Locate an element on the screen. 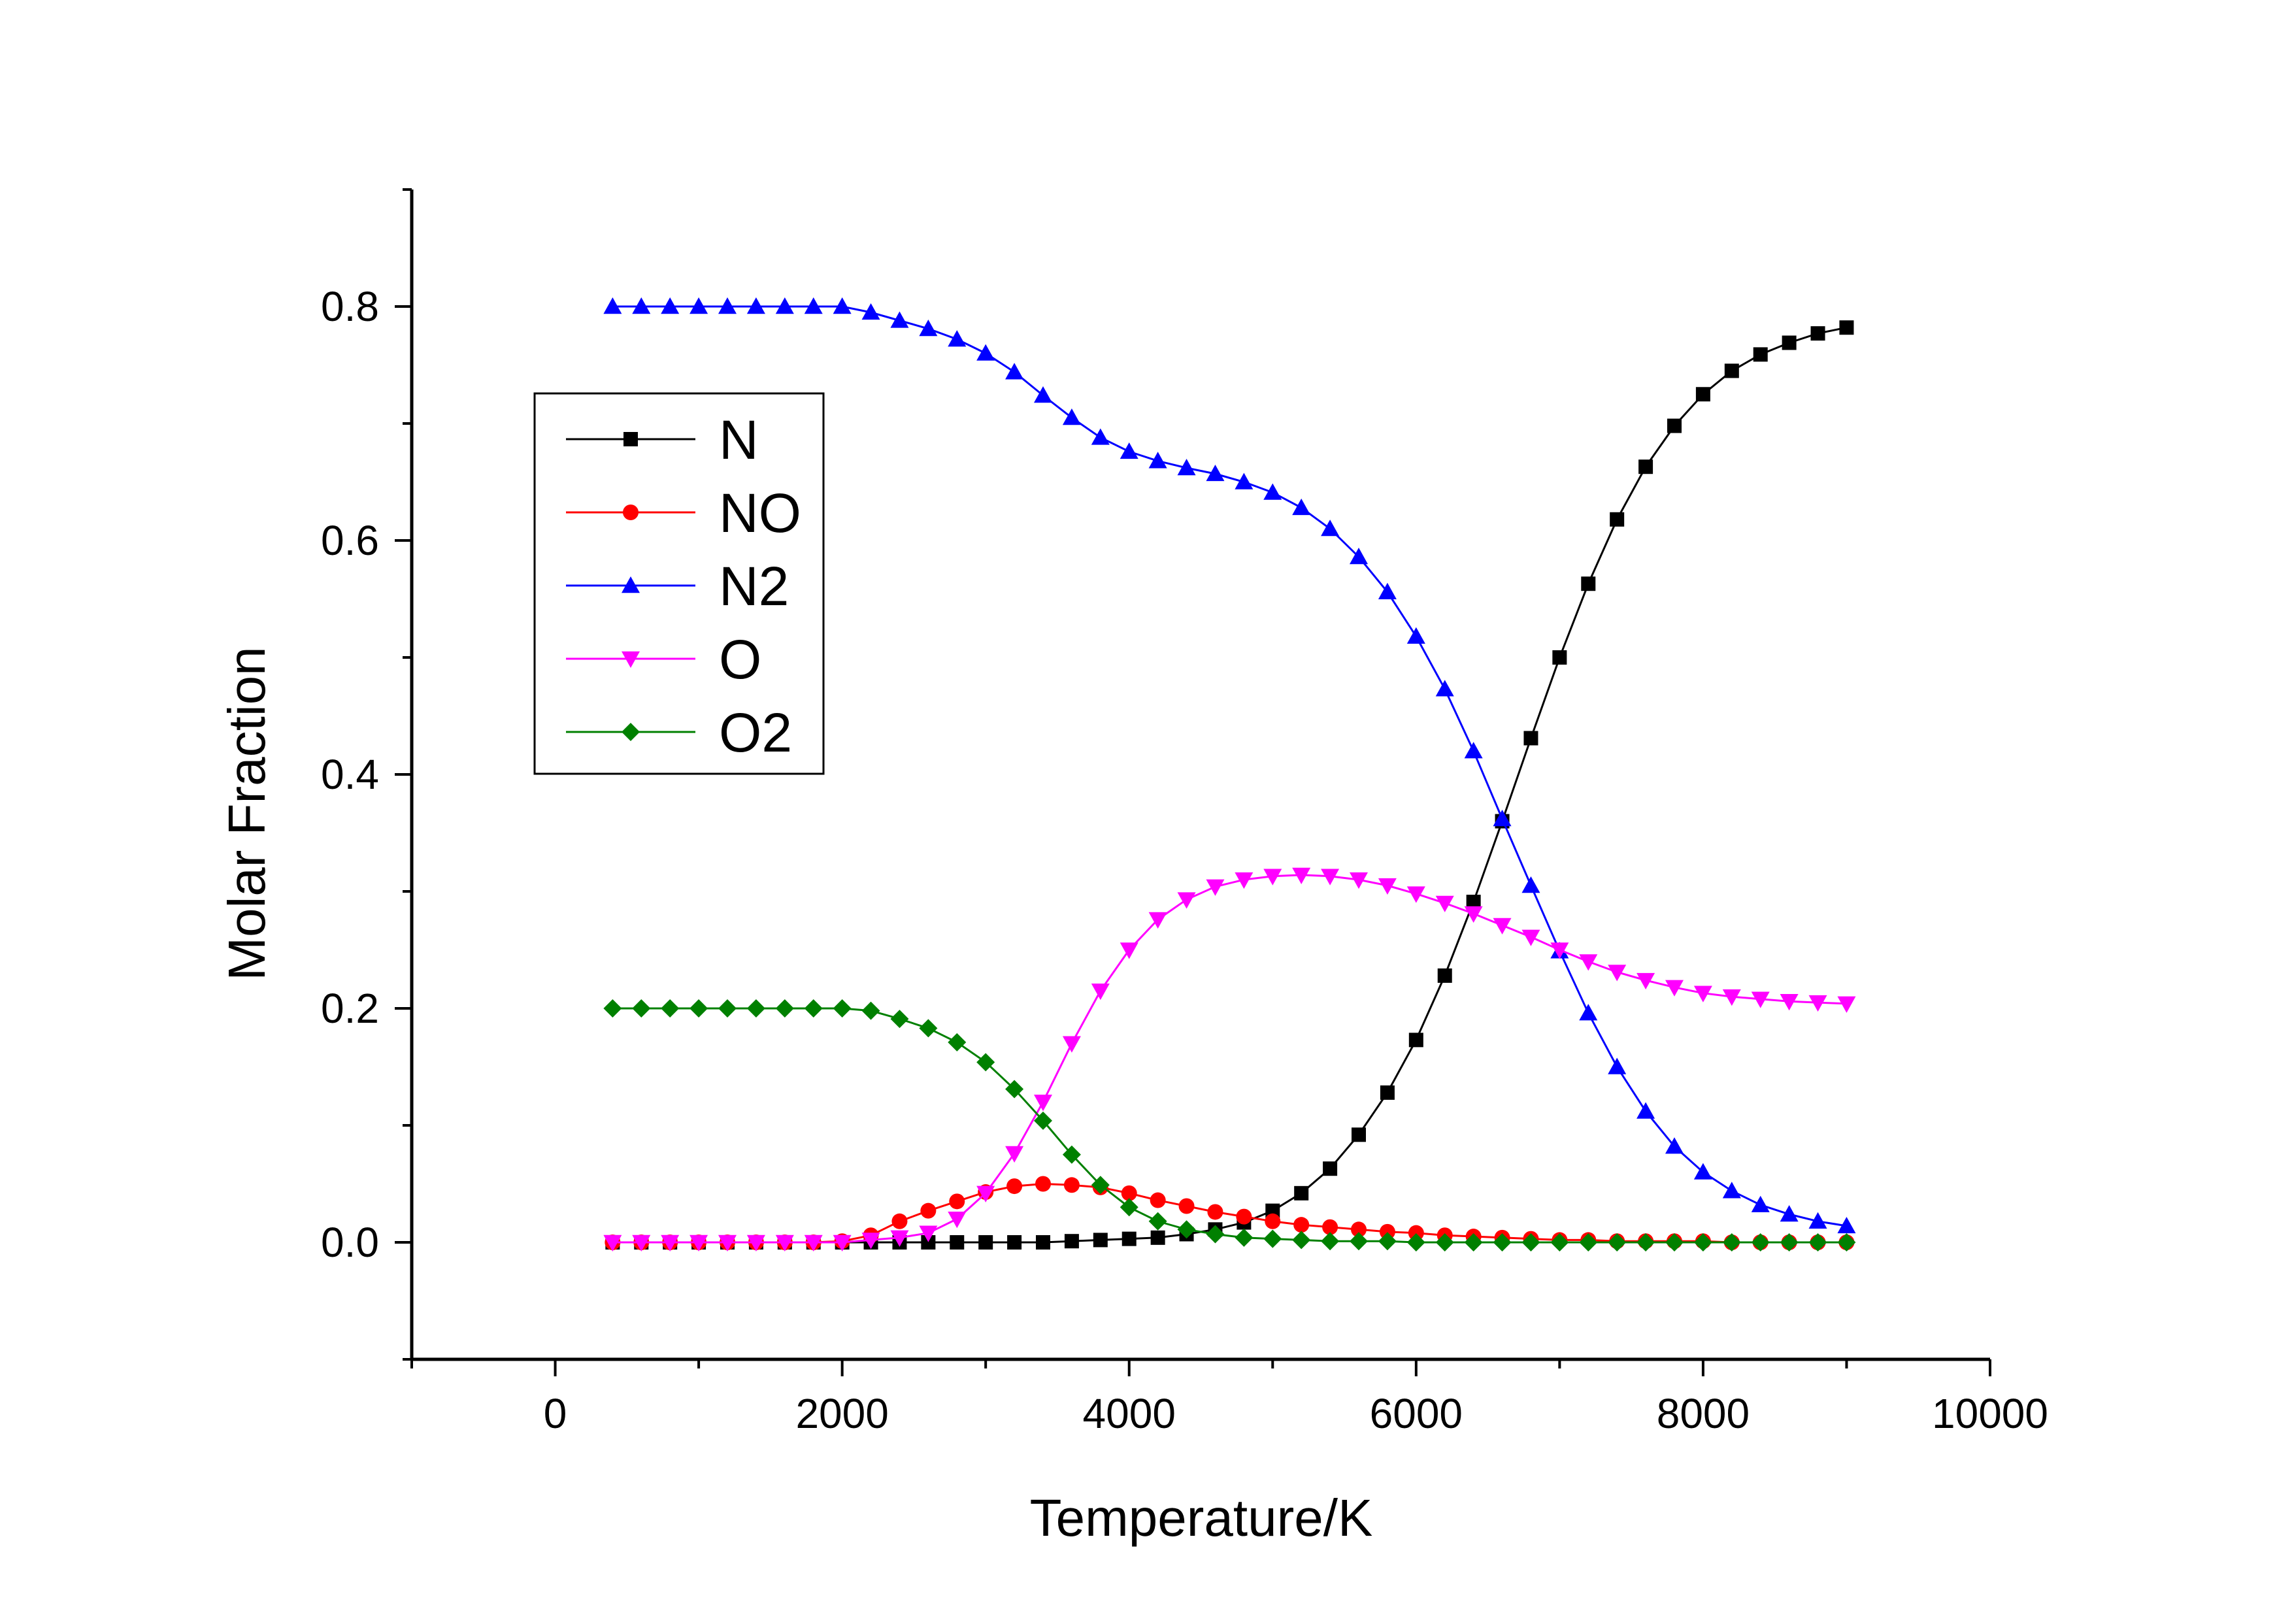 Image resolution: width=2292 pixels, height=1624 pixels. y-tick-label: 0.2 is located at coordinates (350, 1009).